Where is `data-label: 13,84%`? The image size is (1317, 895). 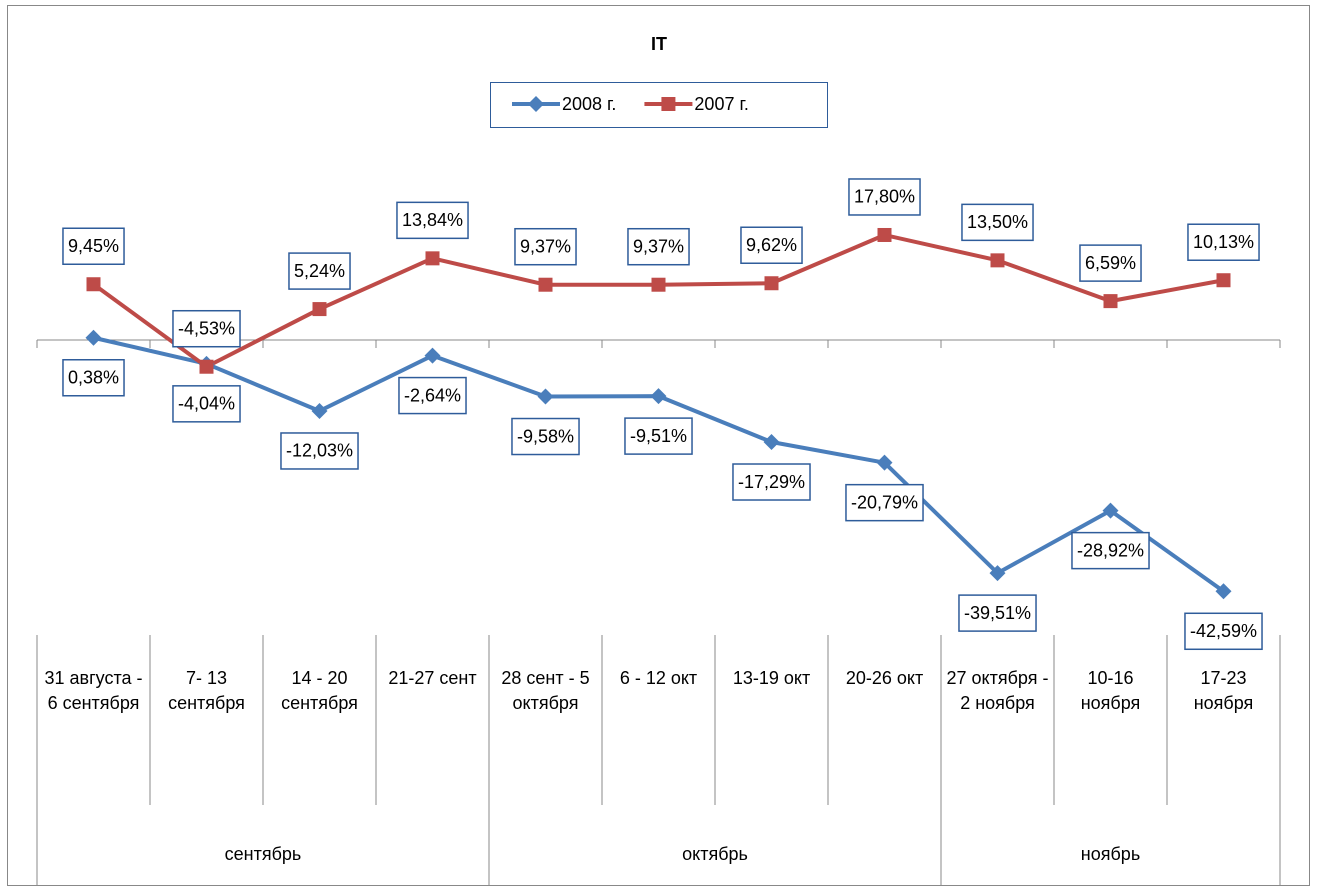
data-label: 13,84% is located at coordinates (432, 220).